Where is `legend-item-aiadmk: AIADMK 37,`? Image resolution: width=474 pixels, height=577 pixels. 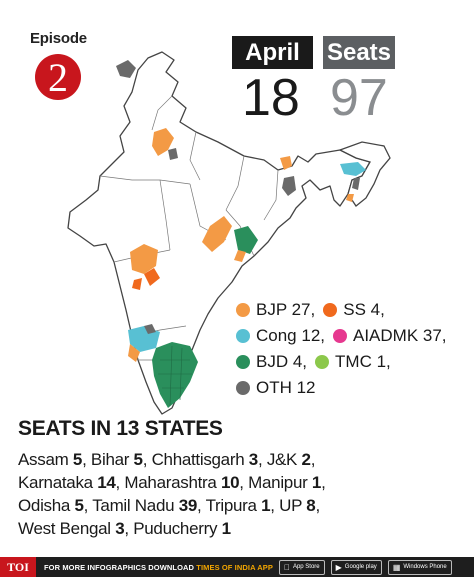 legend-item-aiadmk: AIADMK 37, is located at coordinates (390, 336).